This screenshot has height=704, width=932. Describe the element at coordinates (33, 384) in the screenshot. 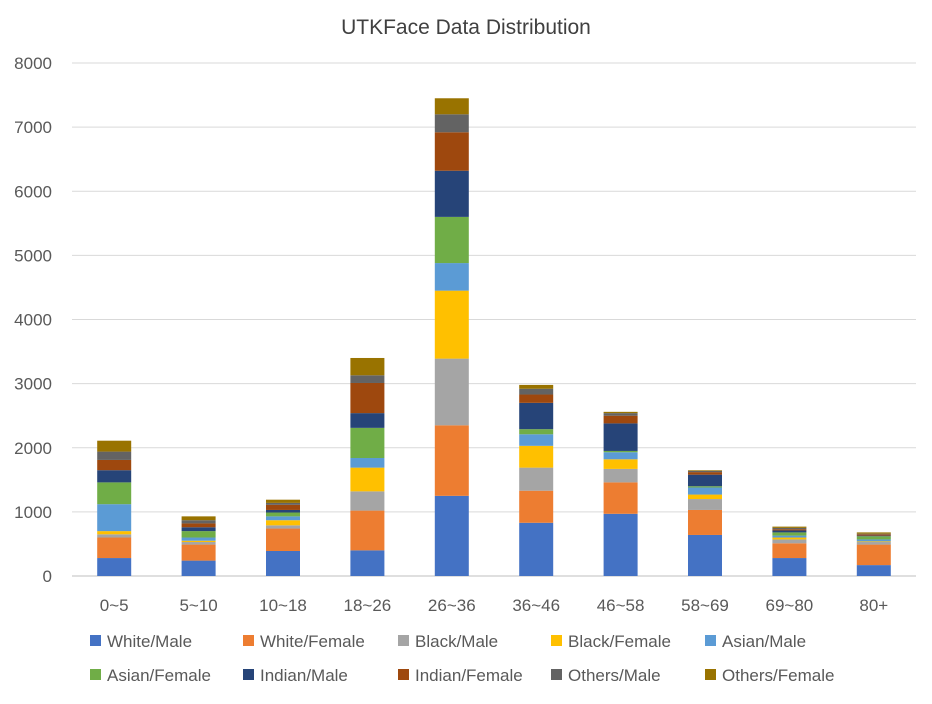

I see `y-tick-label: 3000` at that location.